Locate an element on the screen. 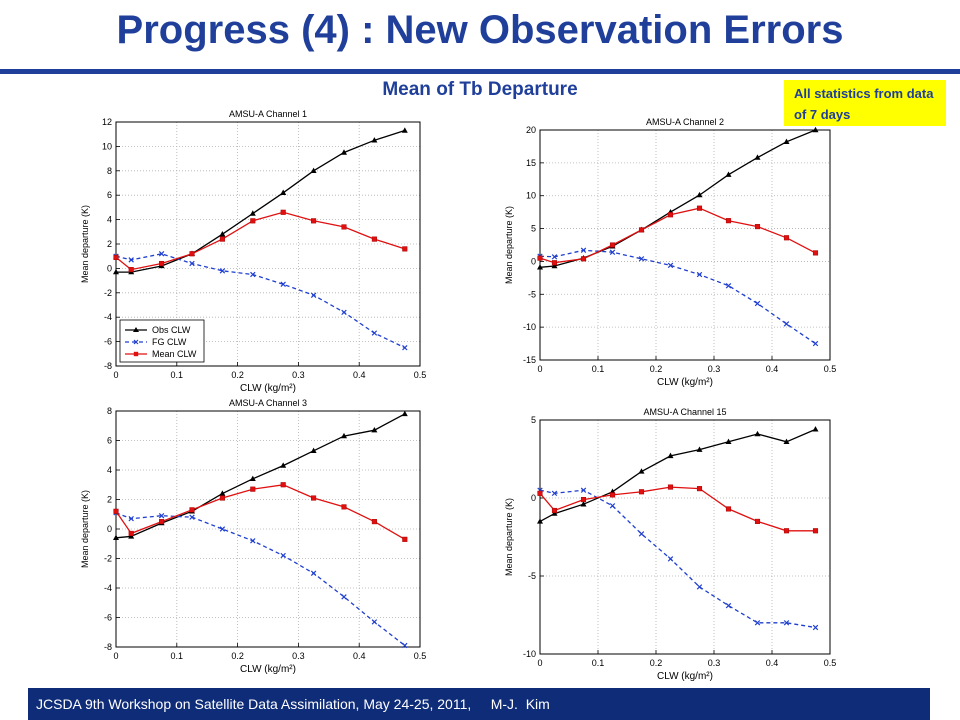 The image size is (960, 720). series-line-mean-clw is located at coordinates (677, 509).